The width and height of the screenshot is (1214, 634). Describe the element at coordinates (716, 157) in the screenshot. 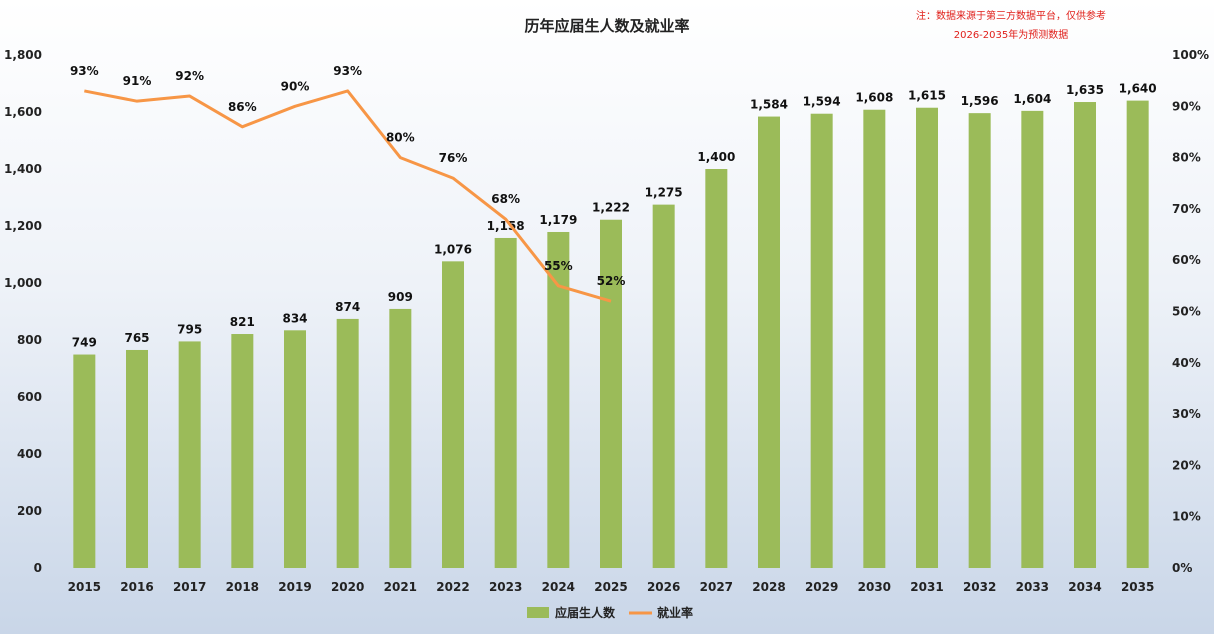

I see `bar-value-label: 1,400` at that location.